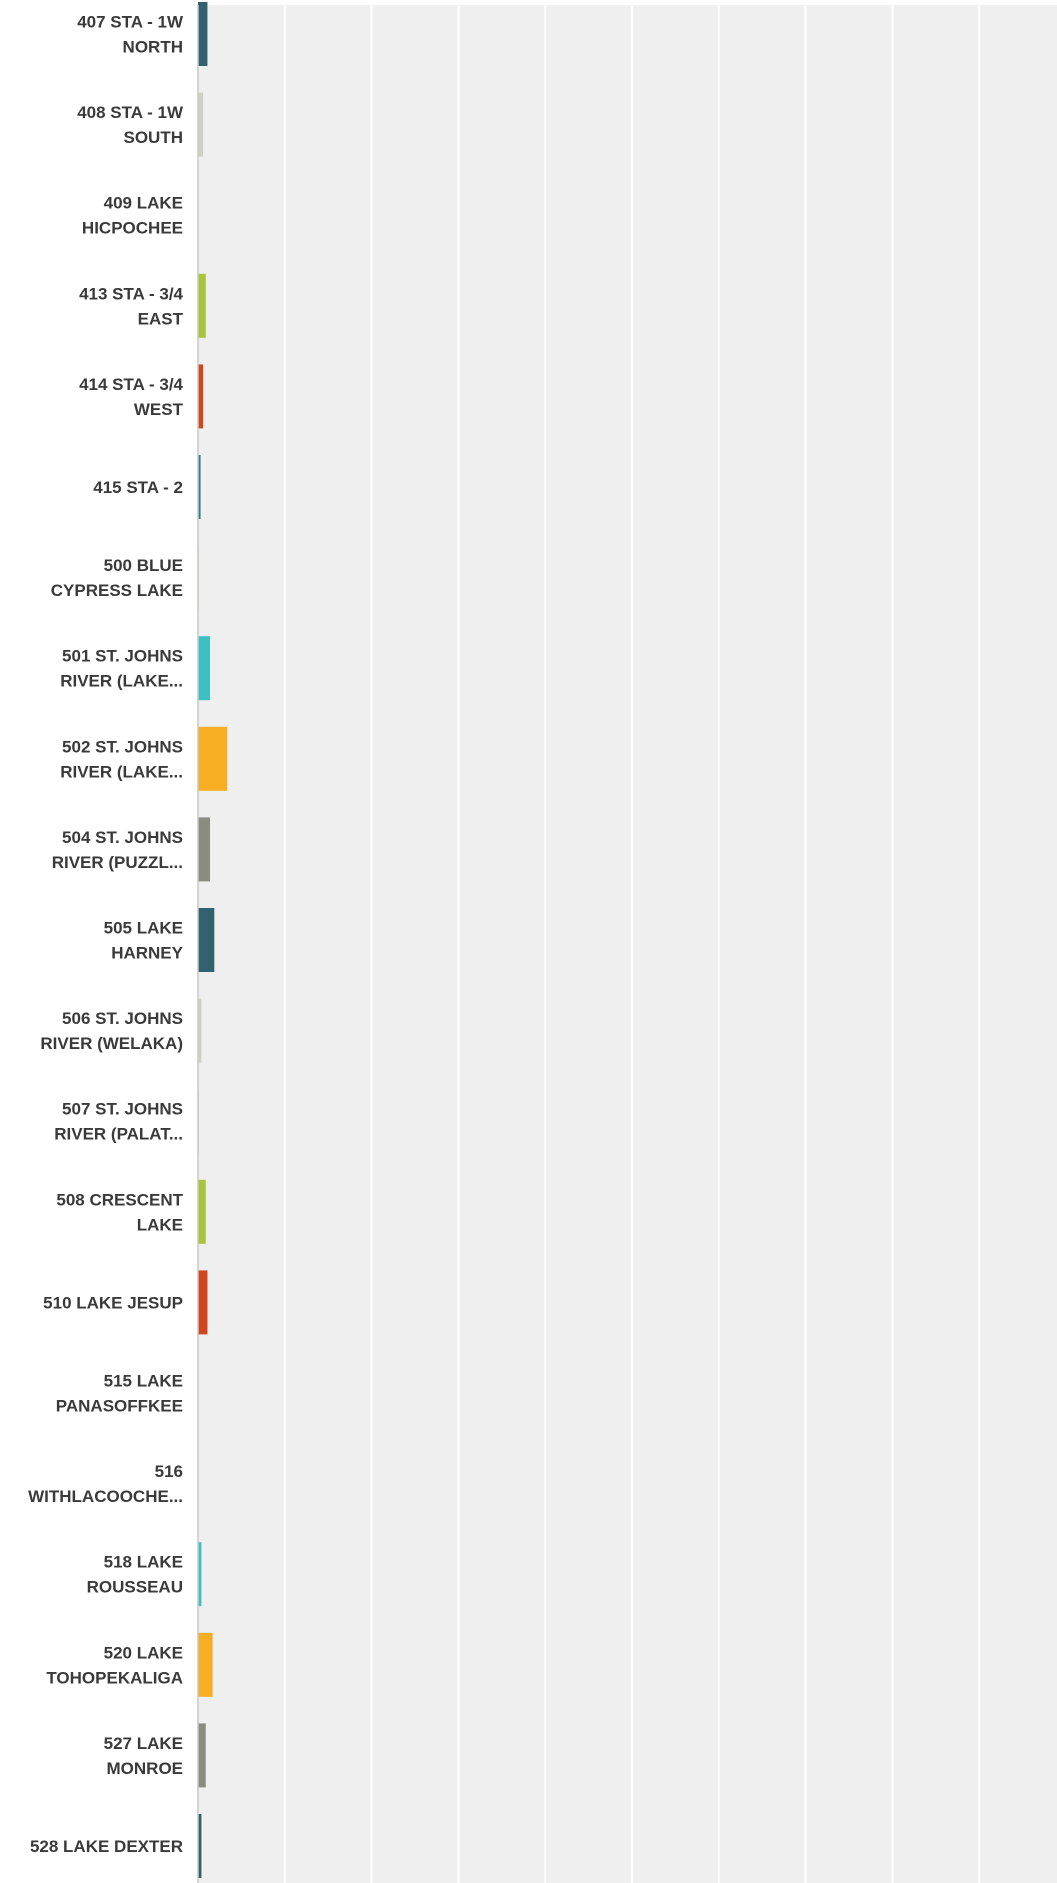  I want to click on category-label: 527 LAKE MONROE, so click(143, 1756).